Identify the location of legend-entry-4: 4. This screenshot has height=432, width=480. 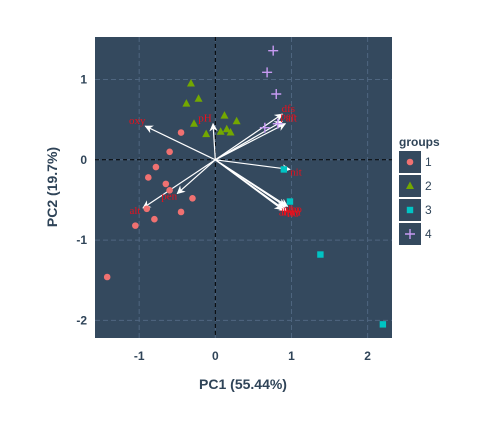
(415, 234).